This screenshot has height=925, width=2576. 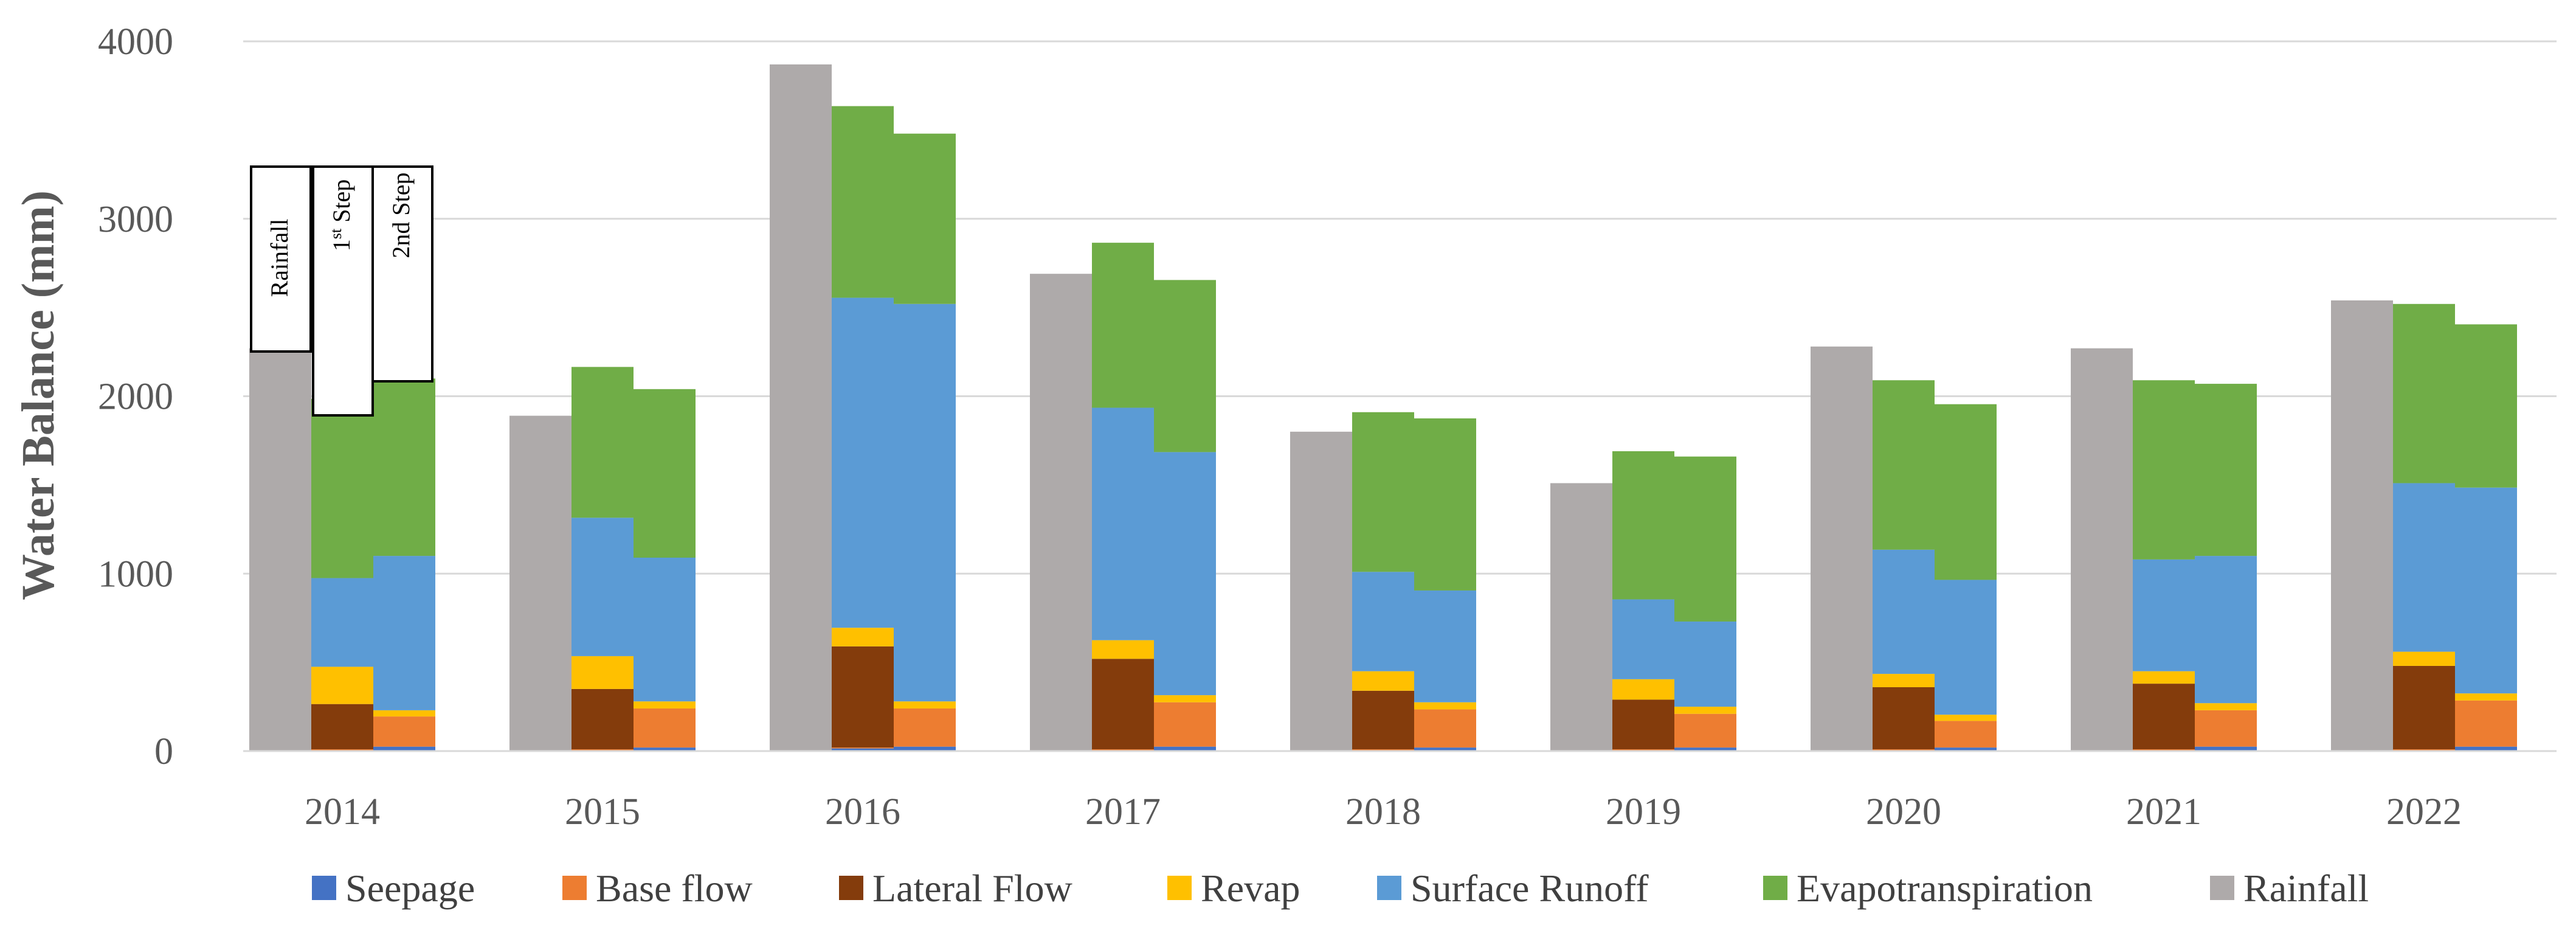 I want to click on annotation-label: 2nd Step, so click(x=401, y=215).